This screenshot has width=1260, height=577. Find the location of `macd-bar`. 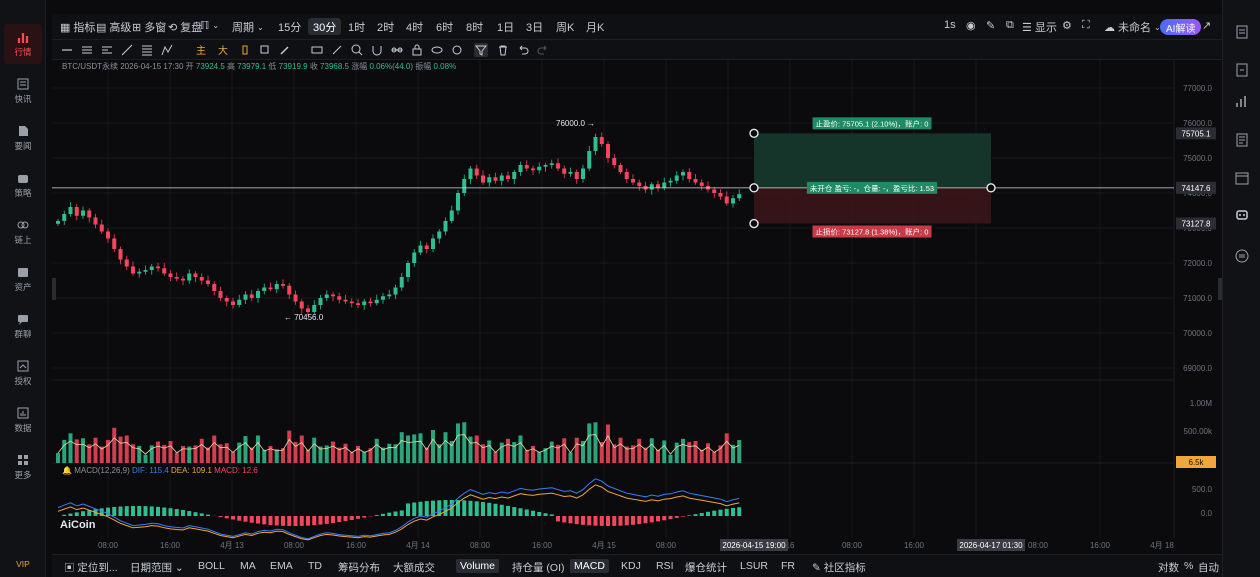

macd-bar is located at coordinates (189, 513).